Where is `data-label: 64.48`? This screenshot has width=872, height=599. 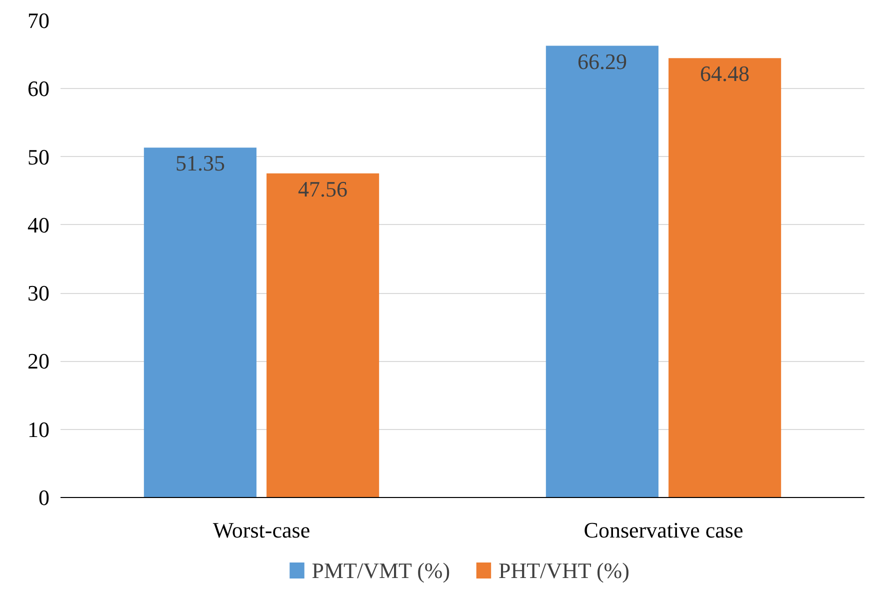 data-label: 64.48 is located at coordinates (725, 73).